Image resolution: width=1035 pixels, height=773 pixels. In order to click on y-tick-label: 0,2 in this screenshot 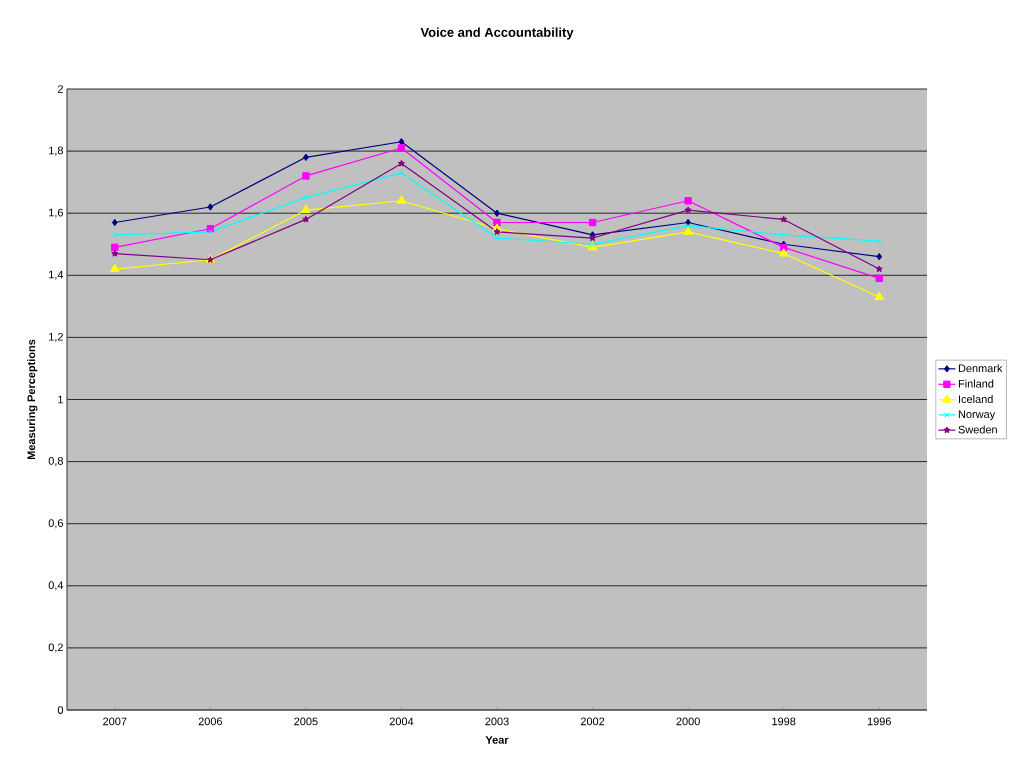, I will do `click(55, 648)`.